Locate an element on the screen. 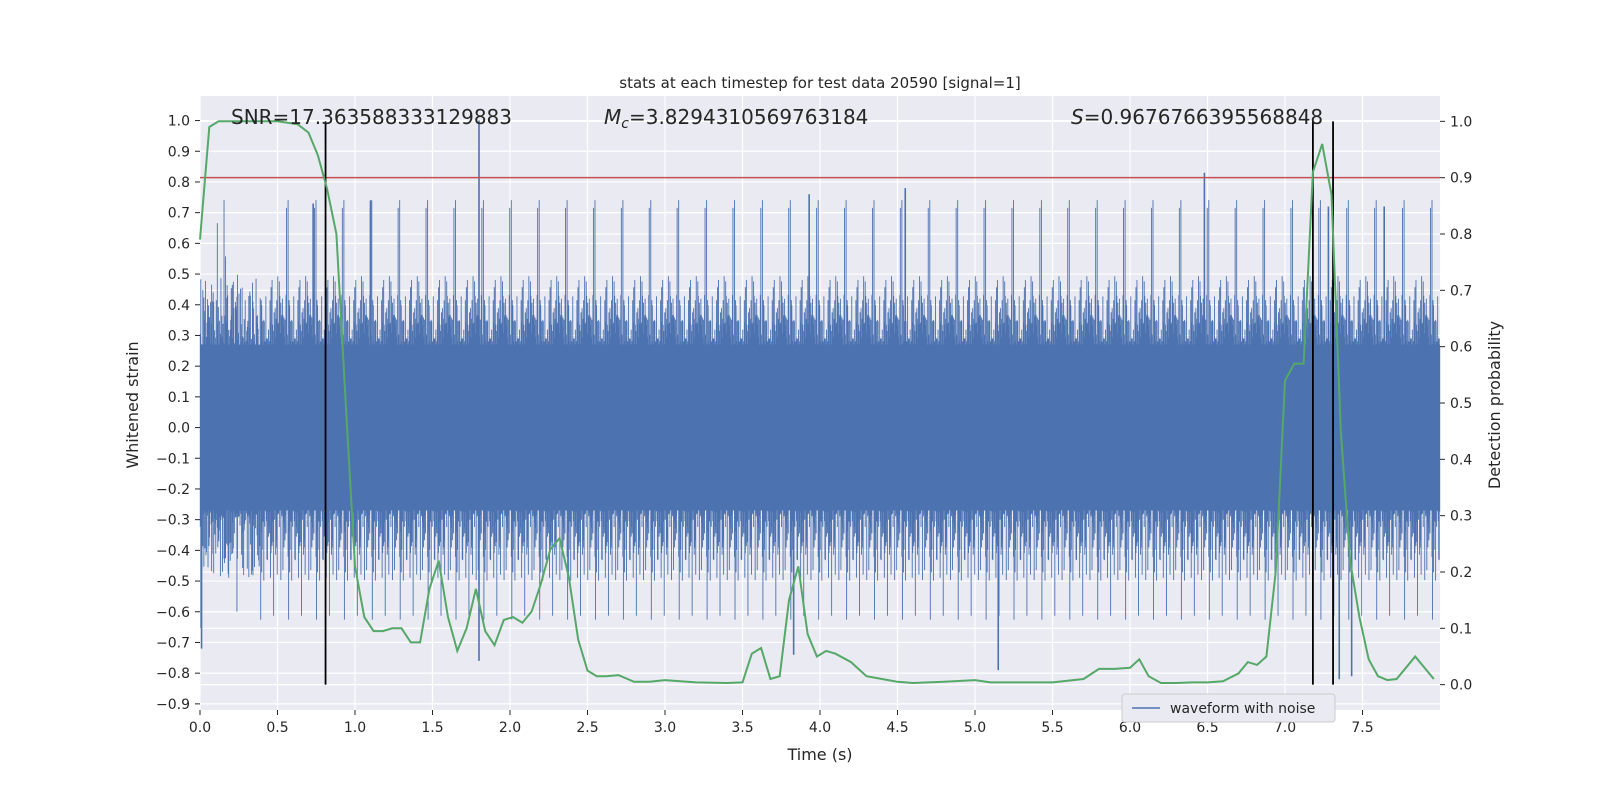  y-tick-label: 0.0 is located at coordinates (179, 429).